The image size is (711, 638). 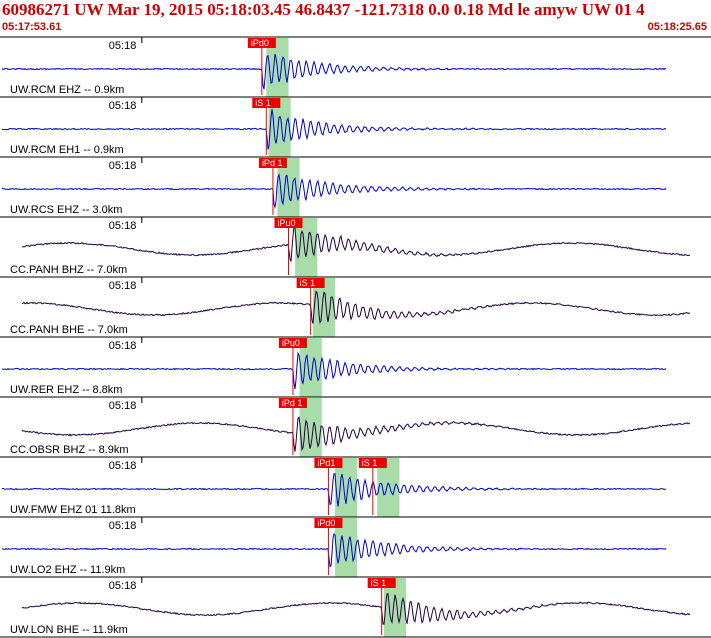 What do you see at coordinates (67, 570) in the screenshot?
I see `station-label: UW.LO2 EHZ -- 11.9km` at bounding box center [67, 570].